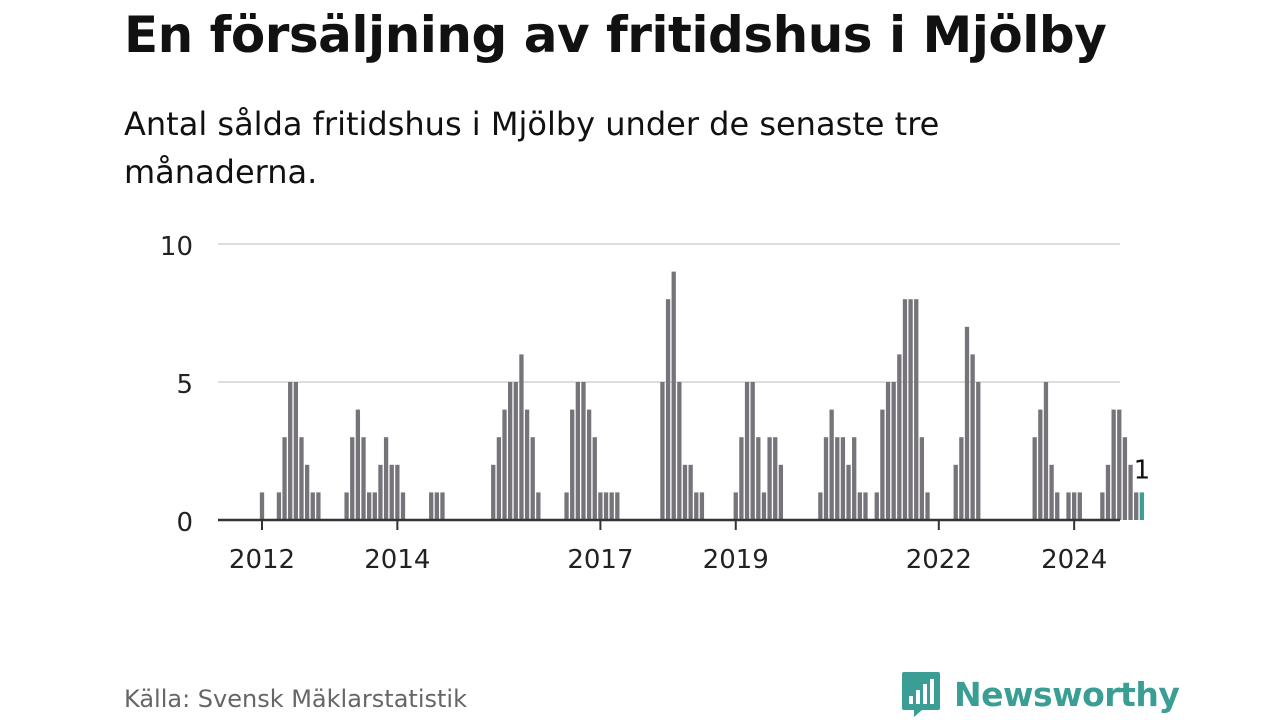 The height and width of the screenshot is (720, 1280). Describe the element at coordinates (939, 560) in the screenshot. I see `x-tick-label: 2022` at that location.